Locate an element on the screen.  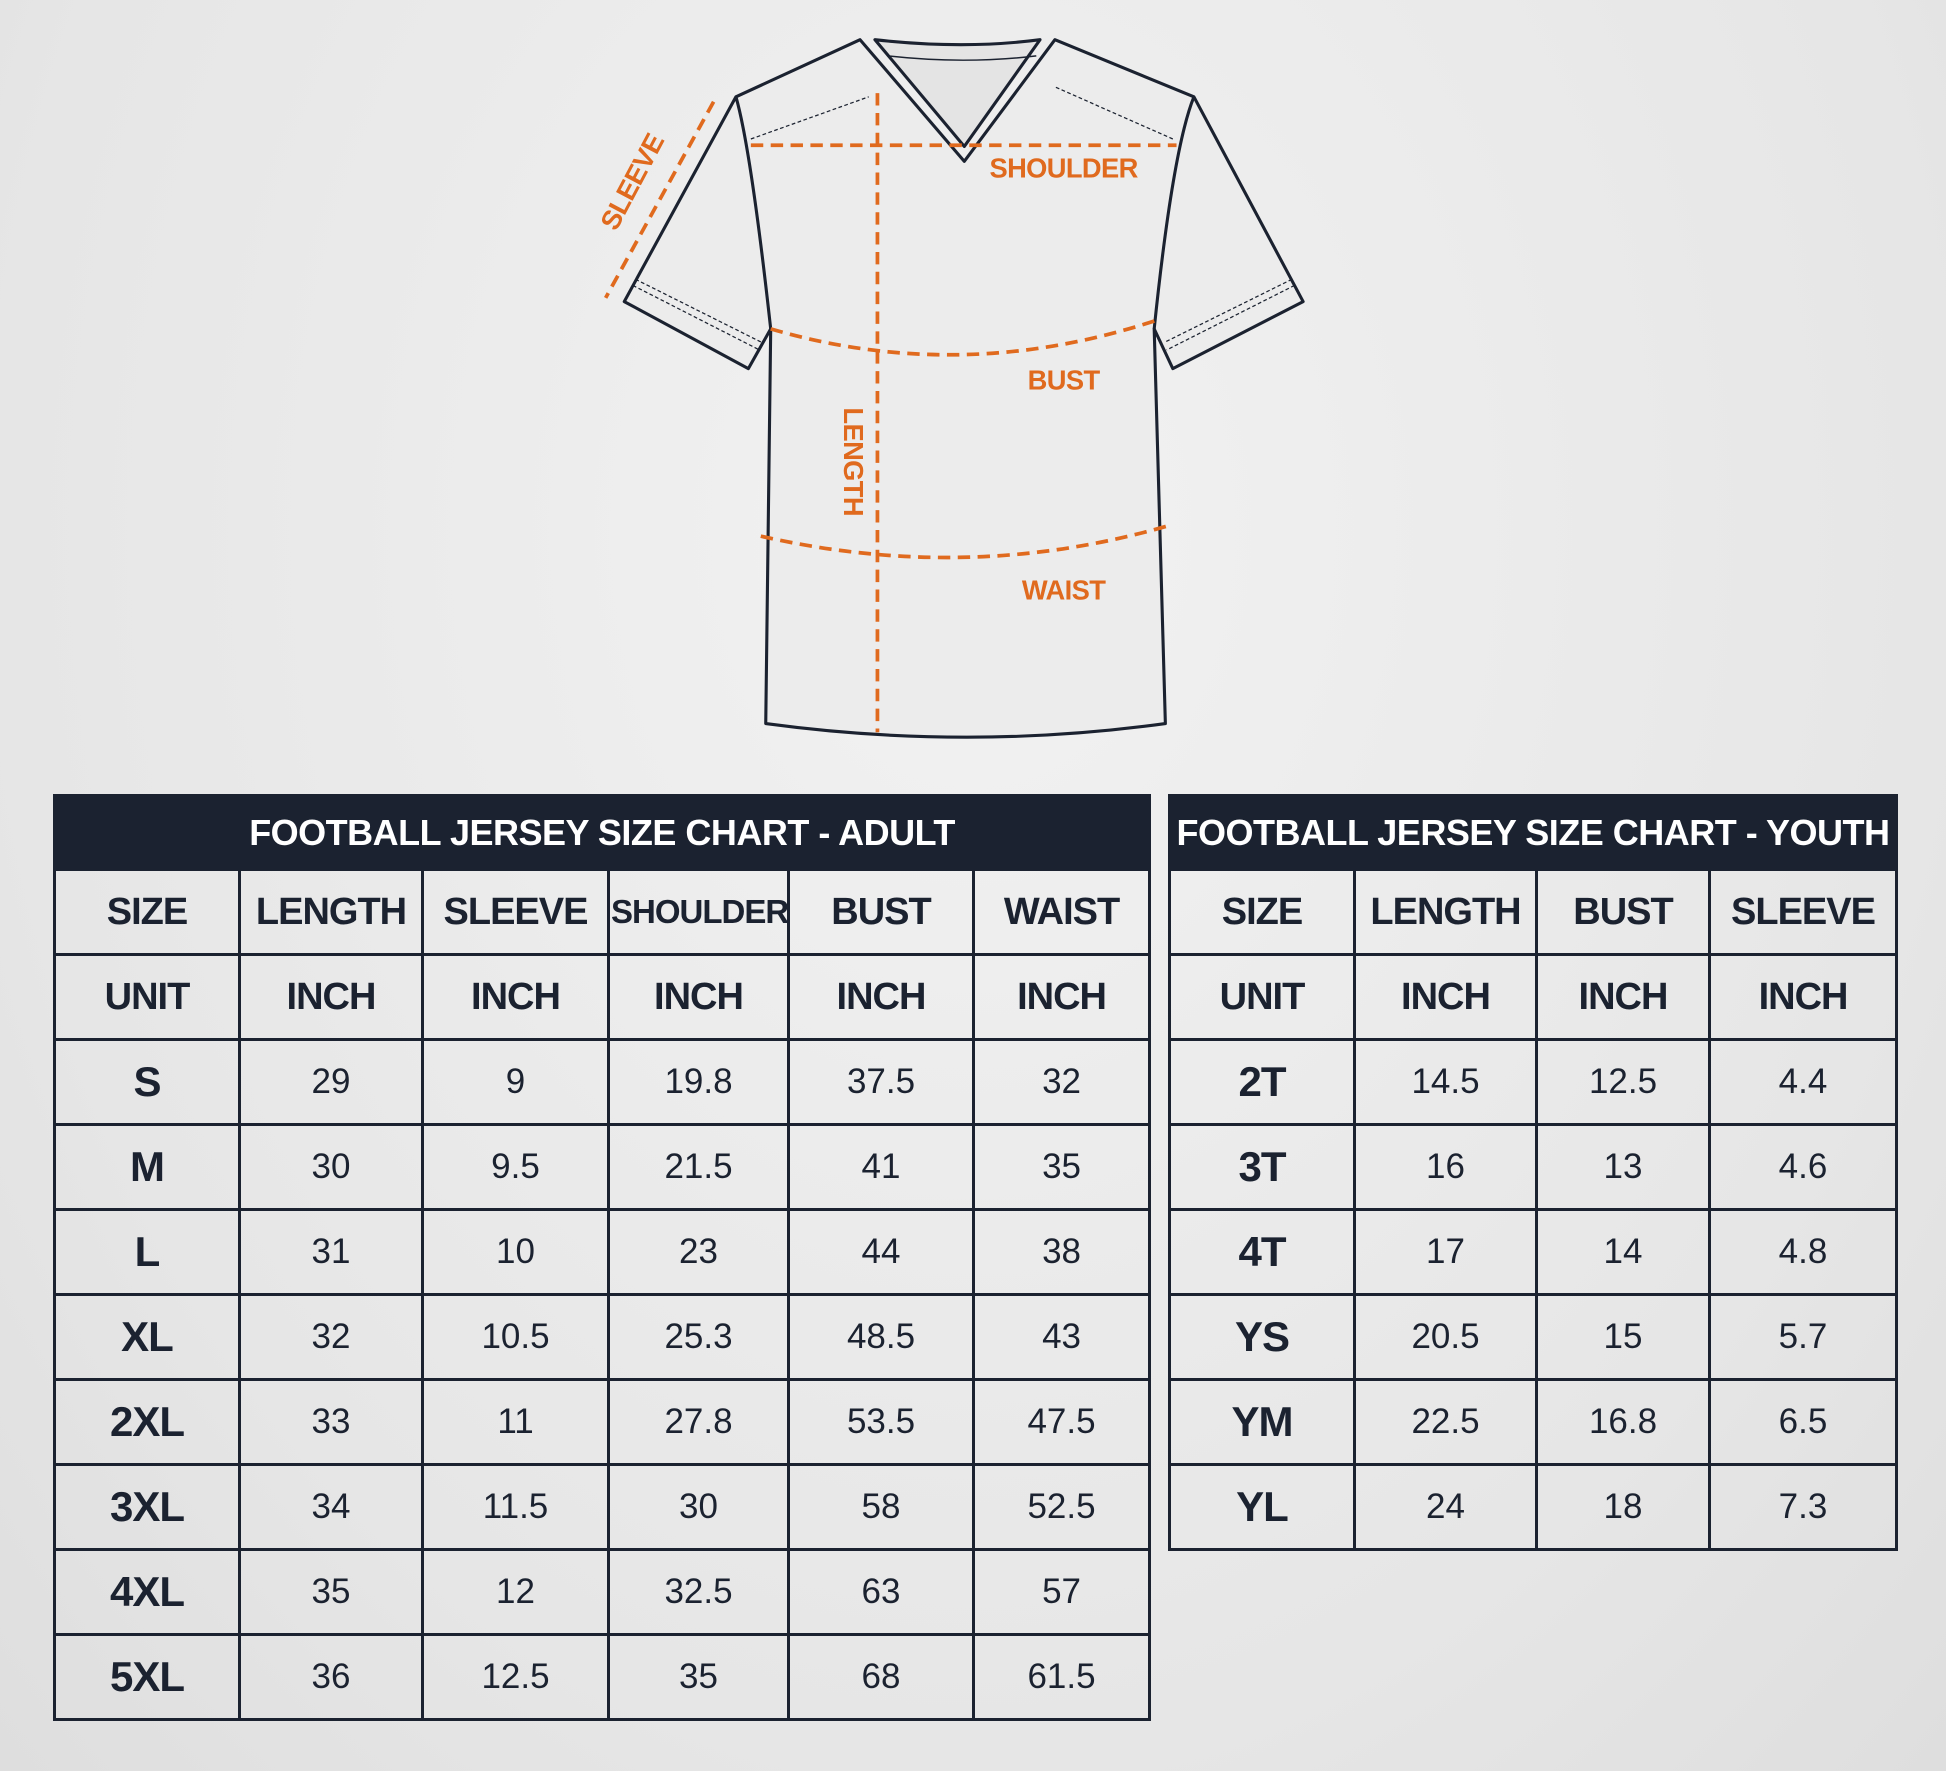
table-row-cell: 16 is located at coordinates (1445, 1167).